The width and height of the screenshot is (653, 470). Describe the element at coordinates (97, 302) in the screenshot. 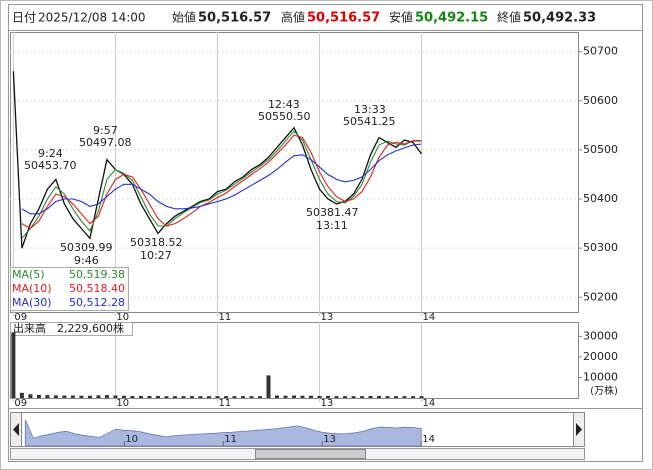

I see `legend-value: 50,512.28` at that location.